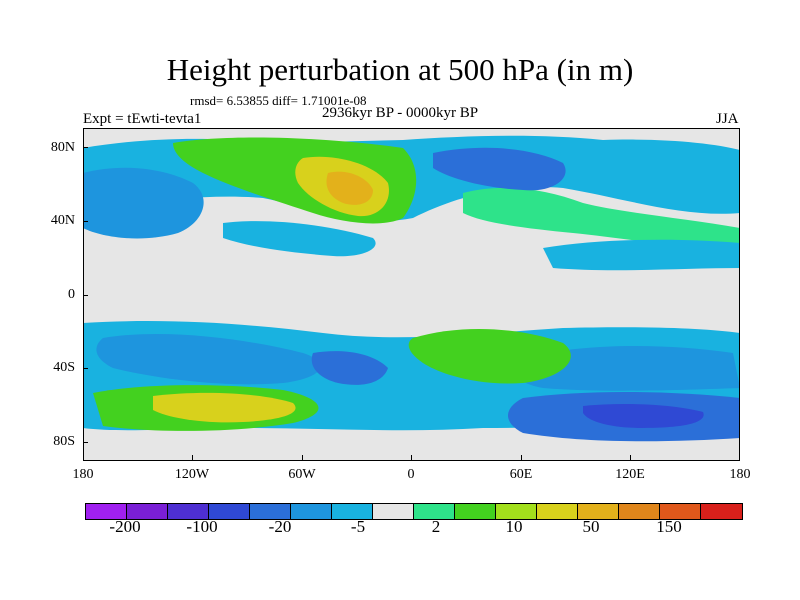 This screenshot has height=600, width=800. Describe the element at coordinates (64, 441) in the screenshot. I see `lat-label: 80S` at that location.